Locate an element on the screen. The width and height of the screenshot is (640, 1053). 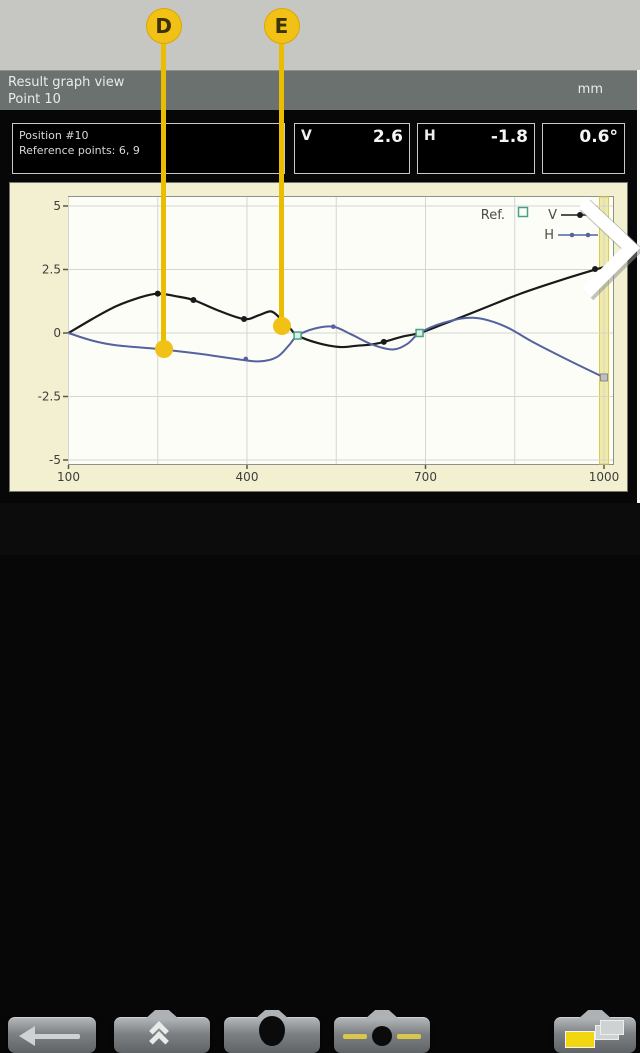
page-title: Result graph view is located at coordinates (66, 82).